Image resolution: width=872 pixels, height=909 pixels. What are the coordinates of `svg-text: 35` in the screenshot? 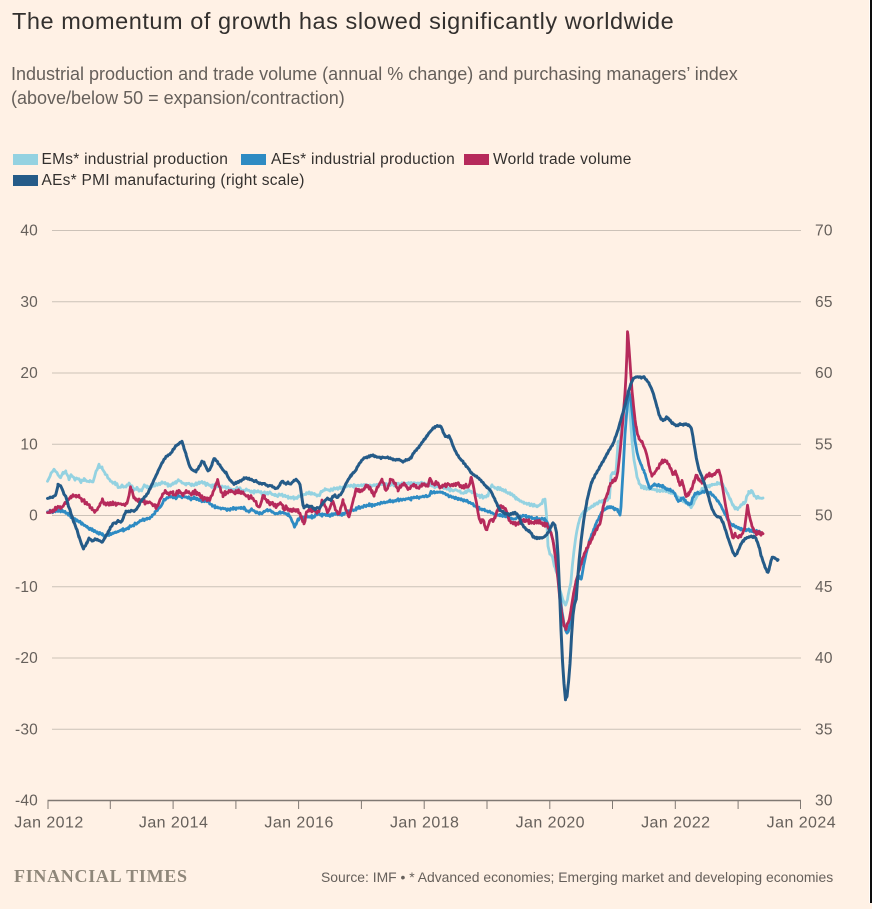 It's located at (824, 729).